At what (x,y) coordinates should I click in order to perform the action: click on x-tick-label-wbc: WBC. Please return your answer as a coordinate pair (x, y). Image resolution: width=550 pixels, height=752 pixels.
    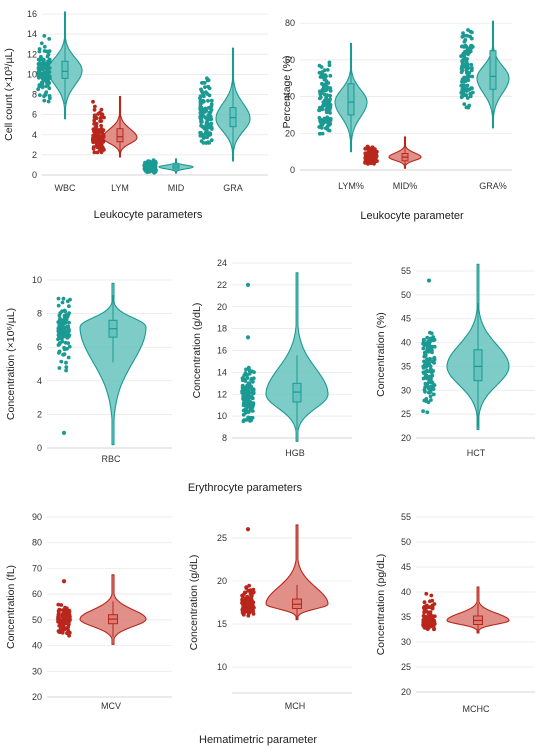
    Looking at the image, I should click on (65, 188).